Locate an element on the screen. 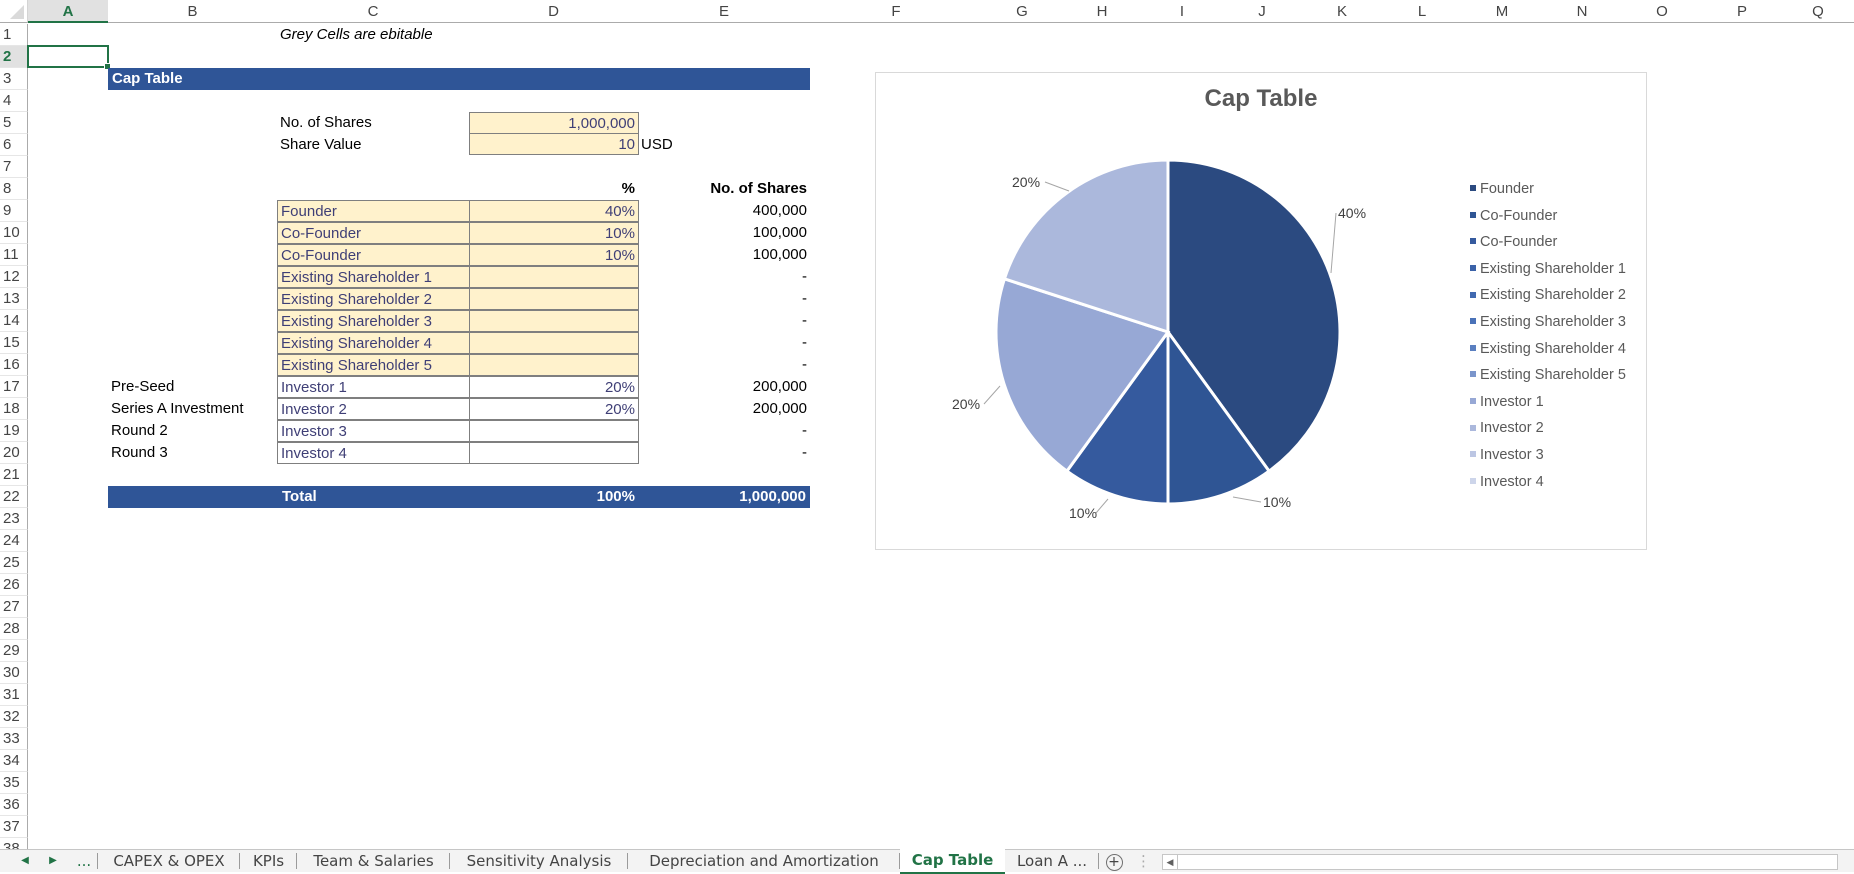  row-header-25: 25 is located at coordinates (14, 563).